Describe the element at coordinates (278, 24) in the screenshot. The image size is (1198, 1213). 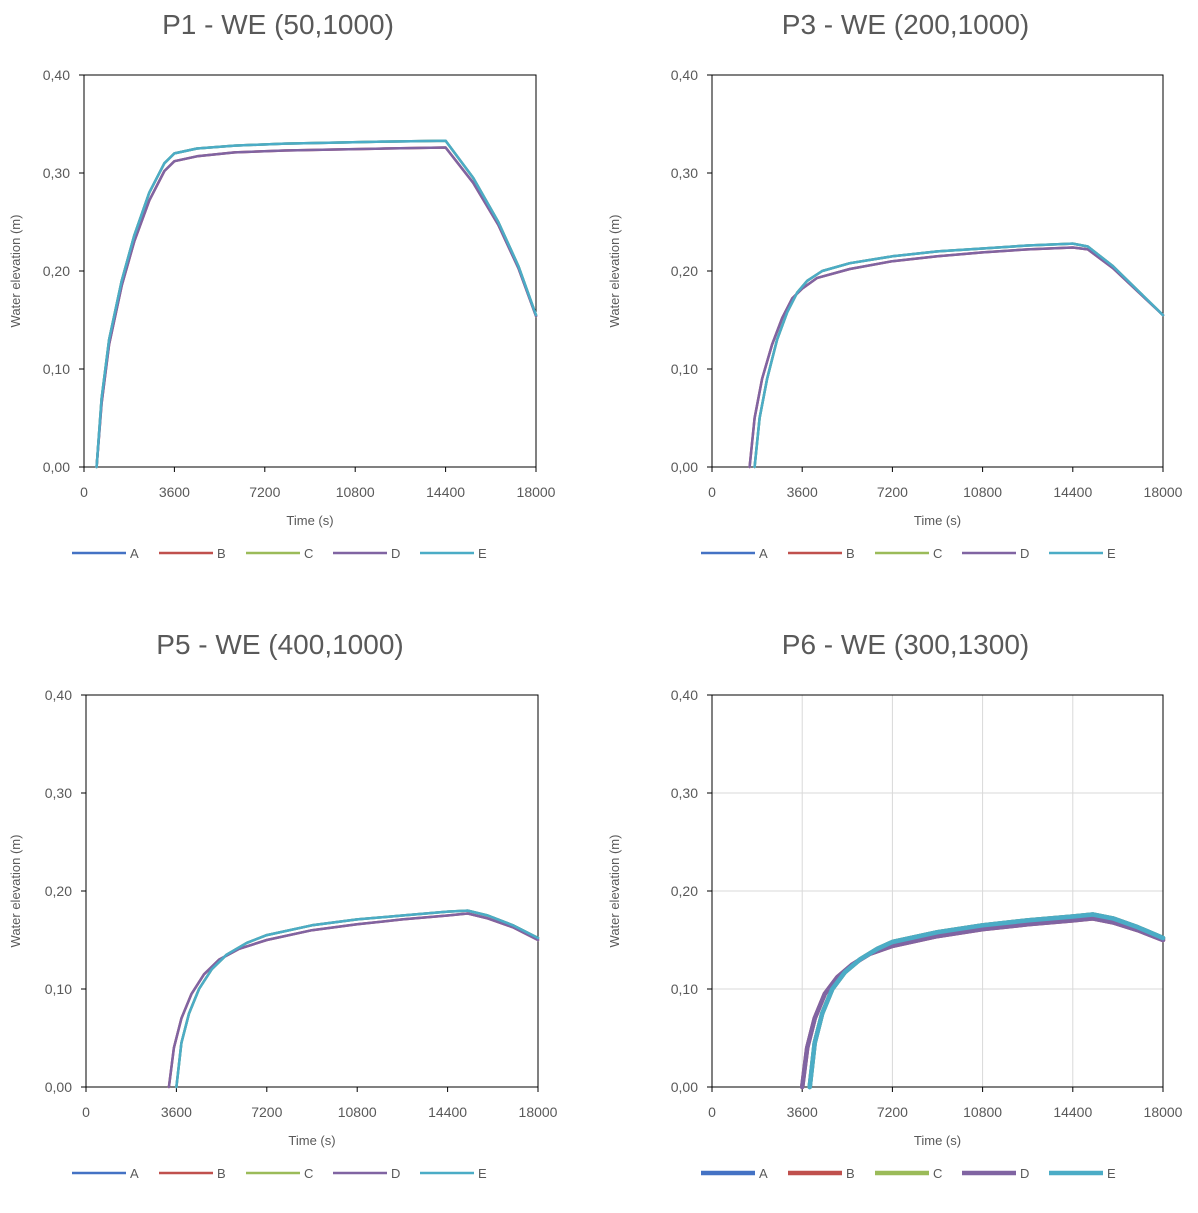
I see `chart-title: P1 - WE (50,1000)` at that location.